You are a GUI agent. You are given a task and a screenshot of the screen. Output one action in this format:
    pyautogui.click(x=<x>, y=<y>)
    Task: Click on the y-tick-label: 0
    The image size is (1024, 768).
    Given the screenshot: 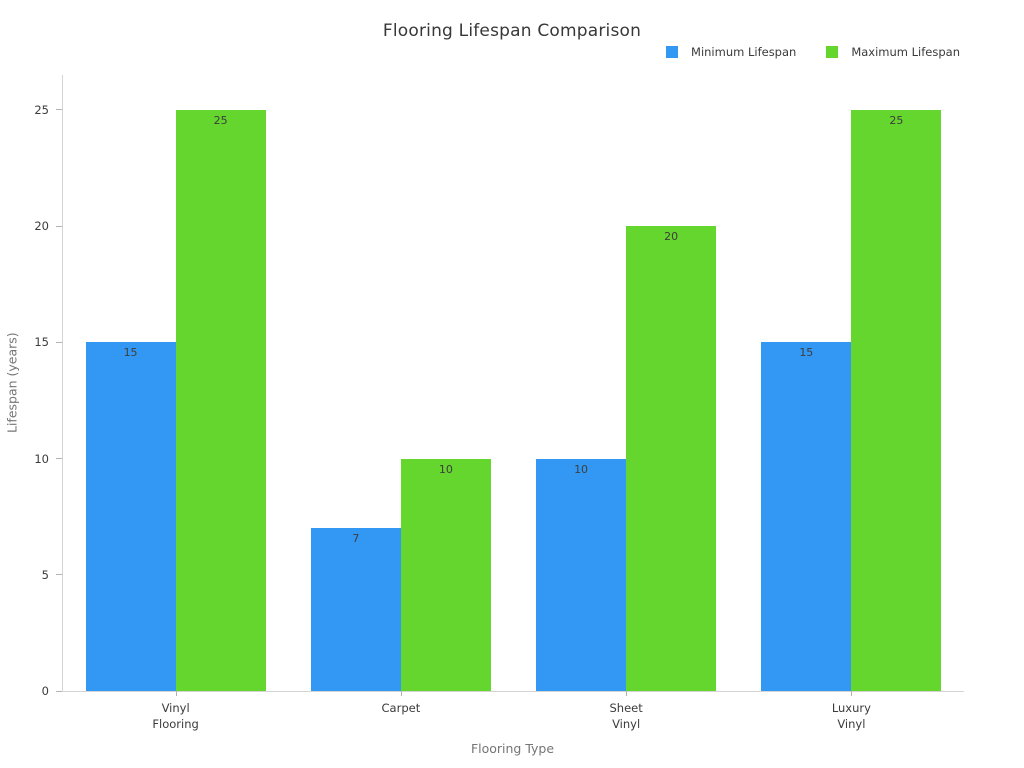 What is the action you would take?
    pyautogui.click(x=45, y=691)
    